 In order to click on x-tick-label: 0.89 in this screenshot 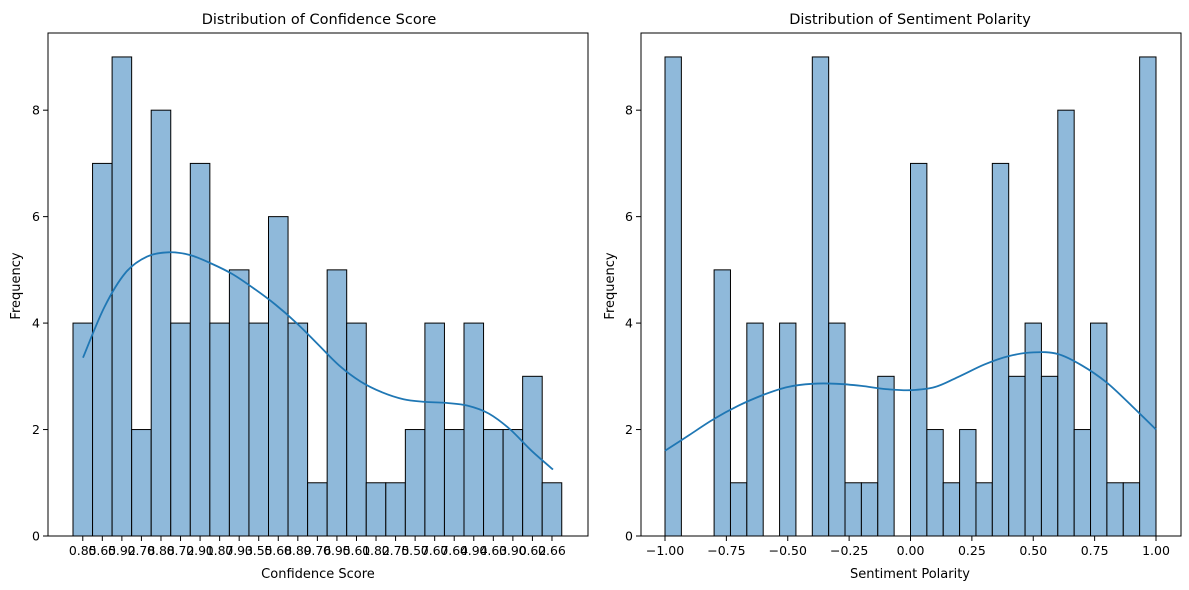, I will do `click(298, 550)`.